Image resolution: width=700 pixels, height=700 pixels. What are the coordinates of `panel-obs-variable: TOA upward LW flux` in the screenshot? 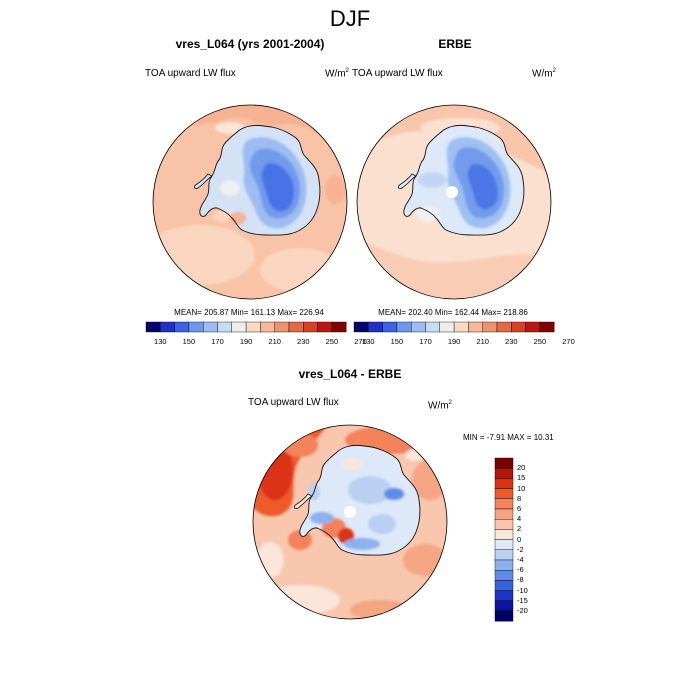 It's located at (397, 73).